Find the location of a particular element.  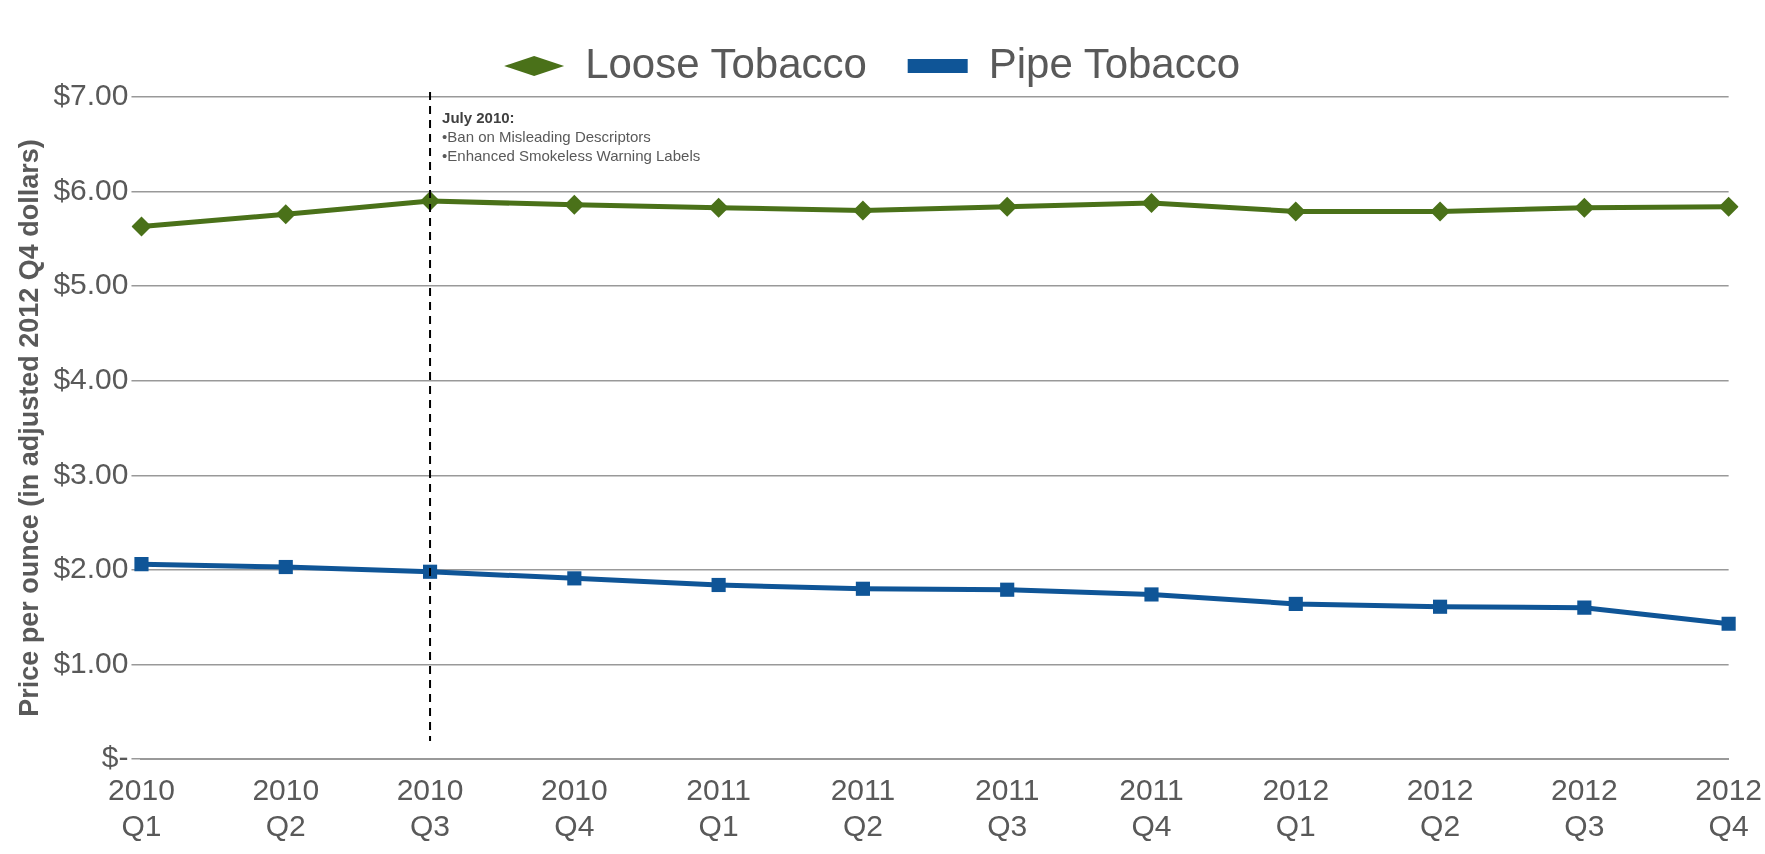

x-tick-label: 2010 Q1 is located at coordinates (141, 808).